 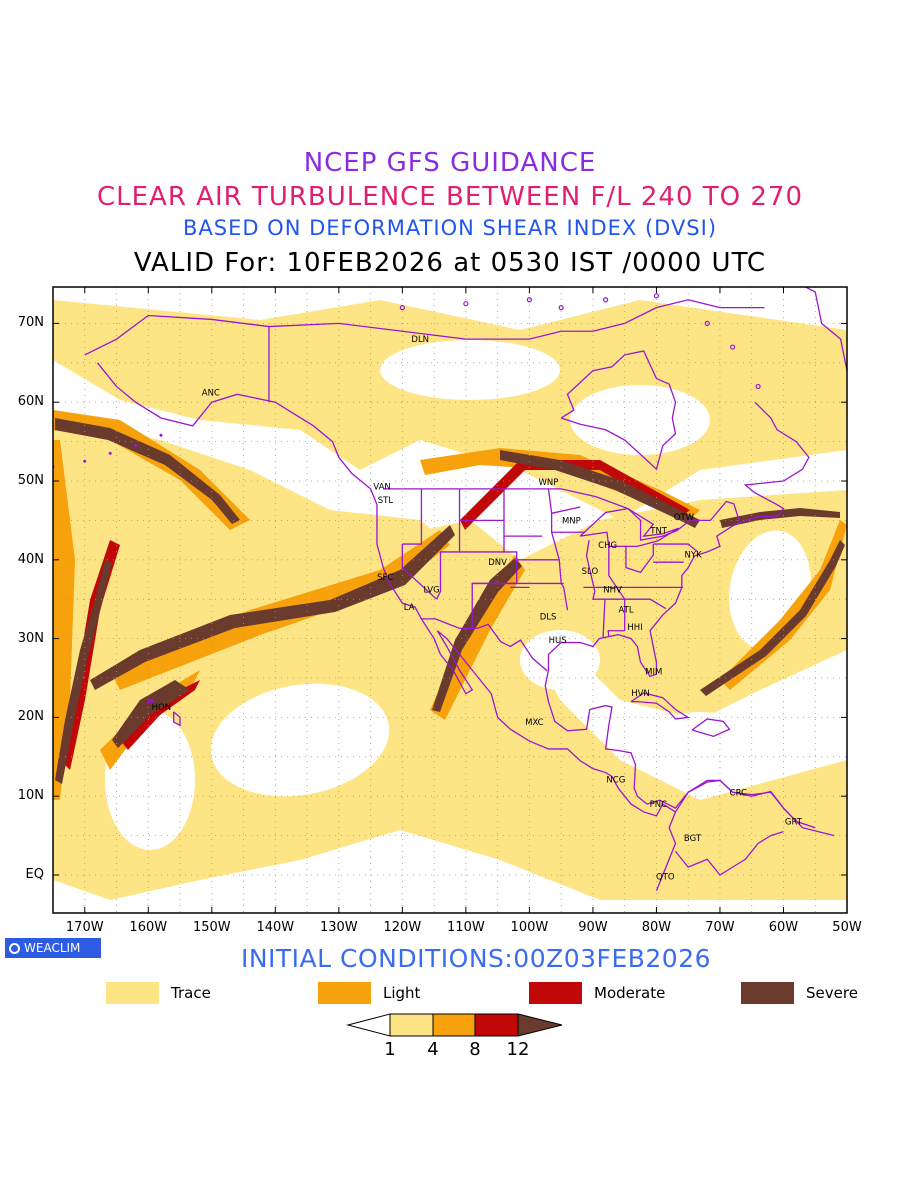 What do you see at coordinates (618, 410) in the screenshot?
I see `hudson-bay` at bounding box center [618, 410].